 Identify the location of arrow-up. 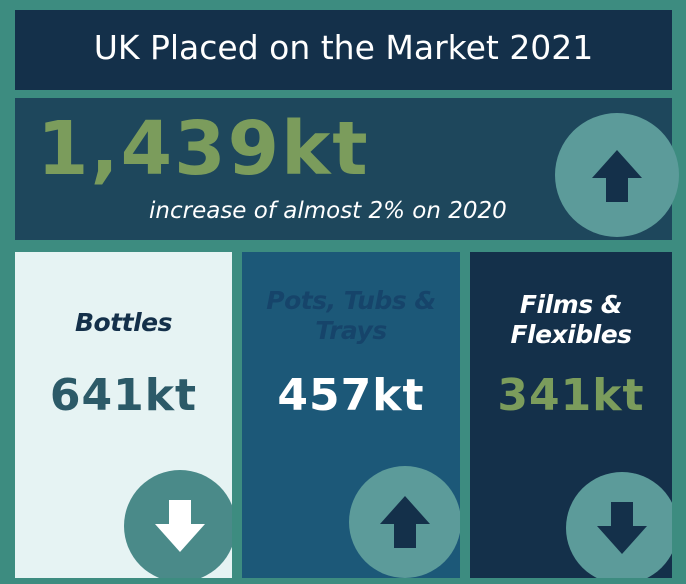
(405, 522).